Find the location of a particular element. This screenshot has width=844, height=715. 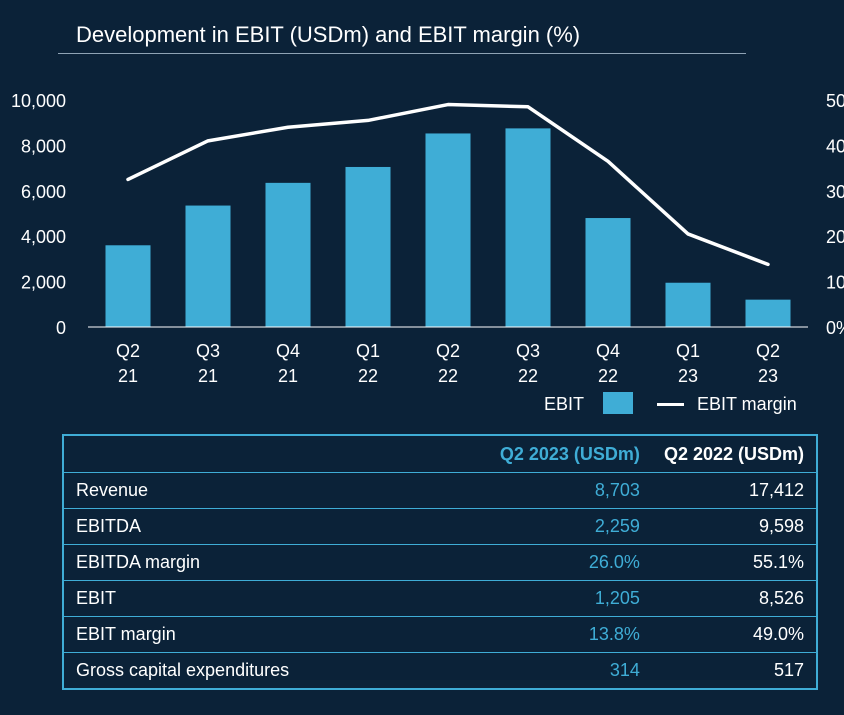

header-q2-2022: Q2 2022 (USDm) is located at coordinates (734, 454).